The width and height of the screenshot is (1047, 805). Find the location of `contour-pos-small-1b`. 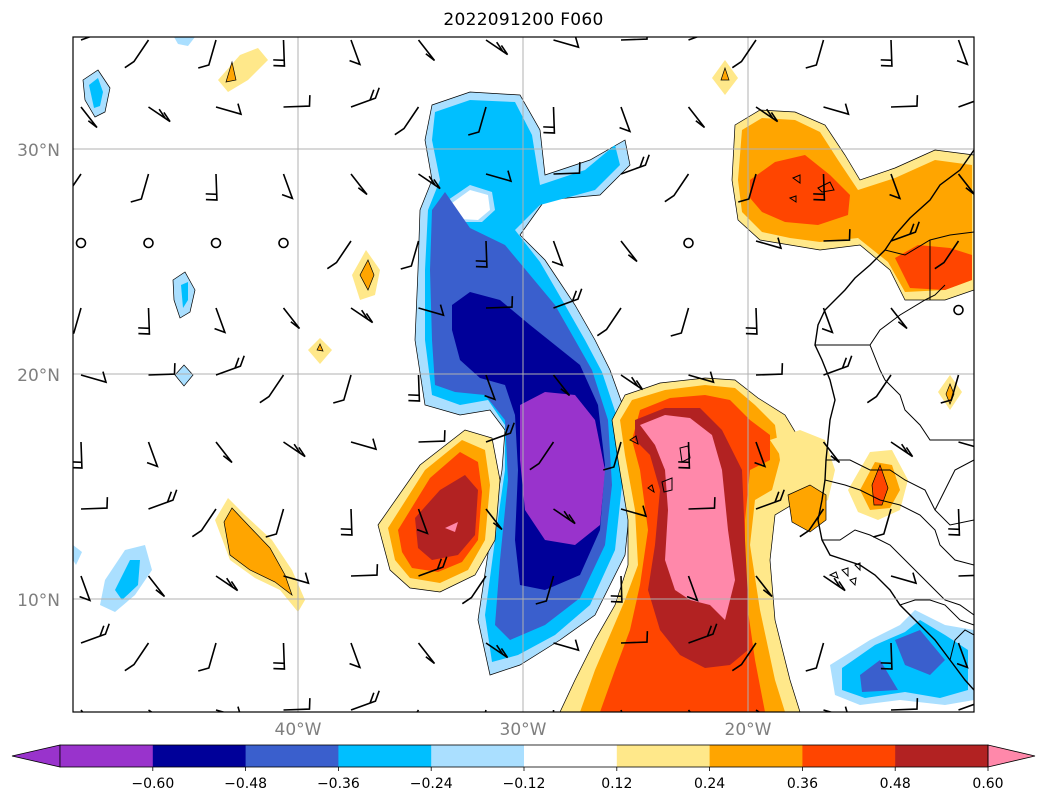

contour-pos-small-1b is located at coordinates (231, 71).